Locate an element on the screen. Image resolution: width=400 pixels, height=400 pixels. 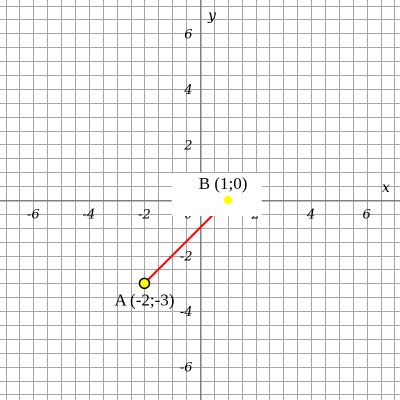
y-tick-label: 2 is located at coordinates (187, 145).